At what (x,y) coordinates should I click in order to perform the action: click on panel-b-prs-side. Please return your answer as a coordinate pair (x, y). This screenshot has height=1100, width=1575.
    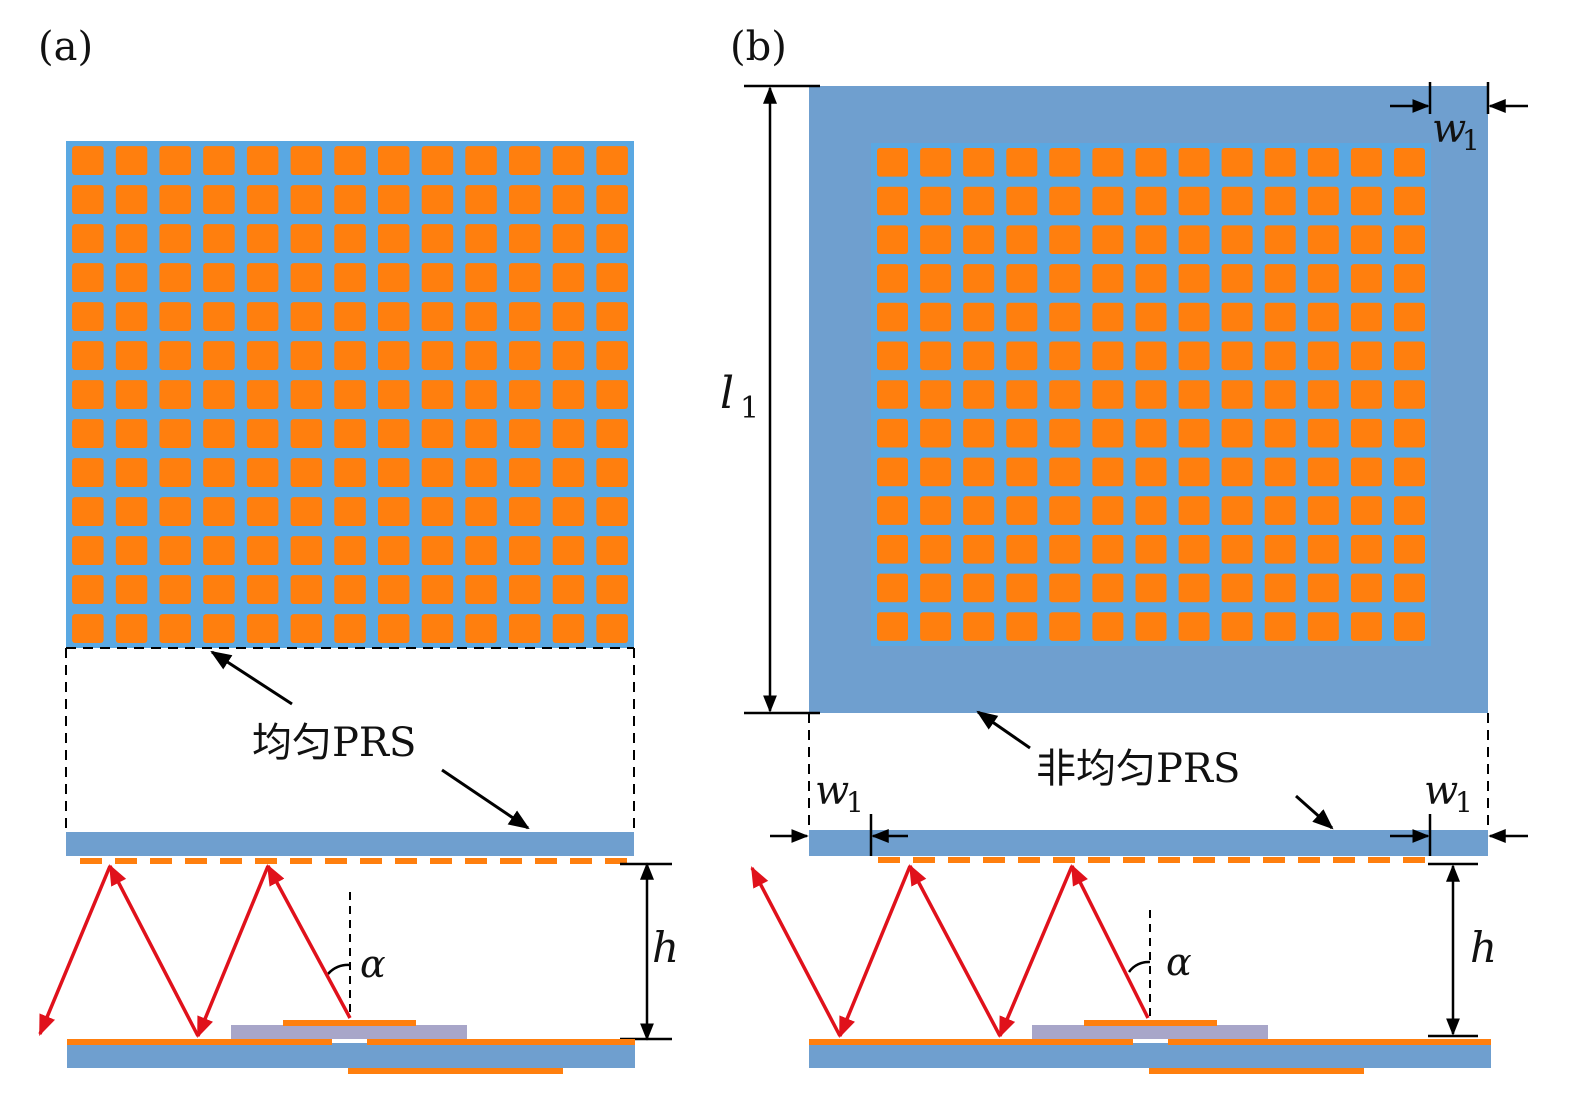
    Looking at the image, I should click on (1148, 843).